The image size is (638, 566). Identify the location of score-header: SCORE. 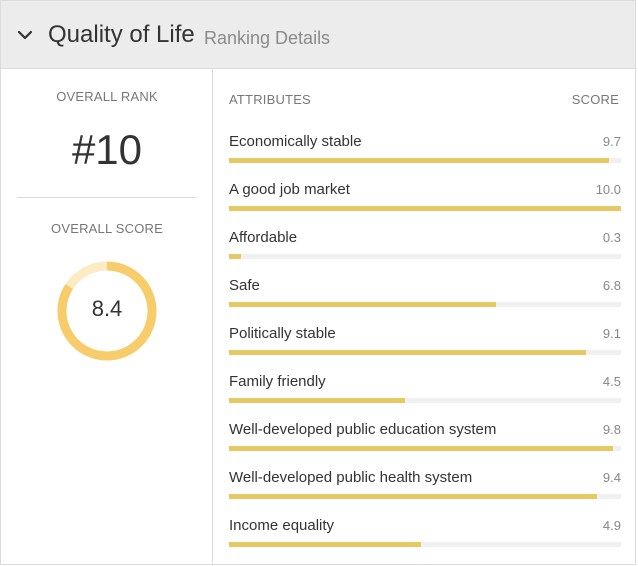
(595, 99).